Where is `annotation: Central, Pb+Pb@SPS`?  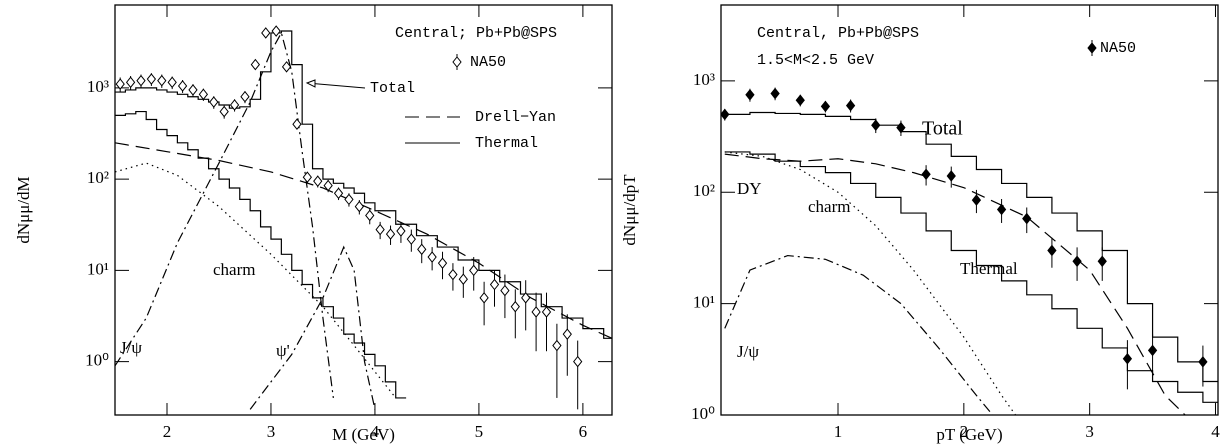
annotation: Central, Pb+Pb@SPS is located at coordinates (838, 33).